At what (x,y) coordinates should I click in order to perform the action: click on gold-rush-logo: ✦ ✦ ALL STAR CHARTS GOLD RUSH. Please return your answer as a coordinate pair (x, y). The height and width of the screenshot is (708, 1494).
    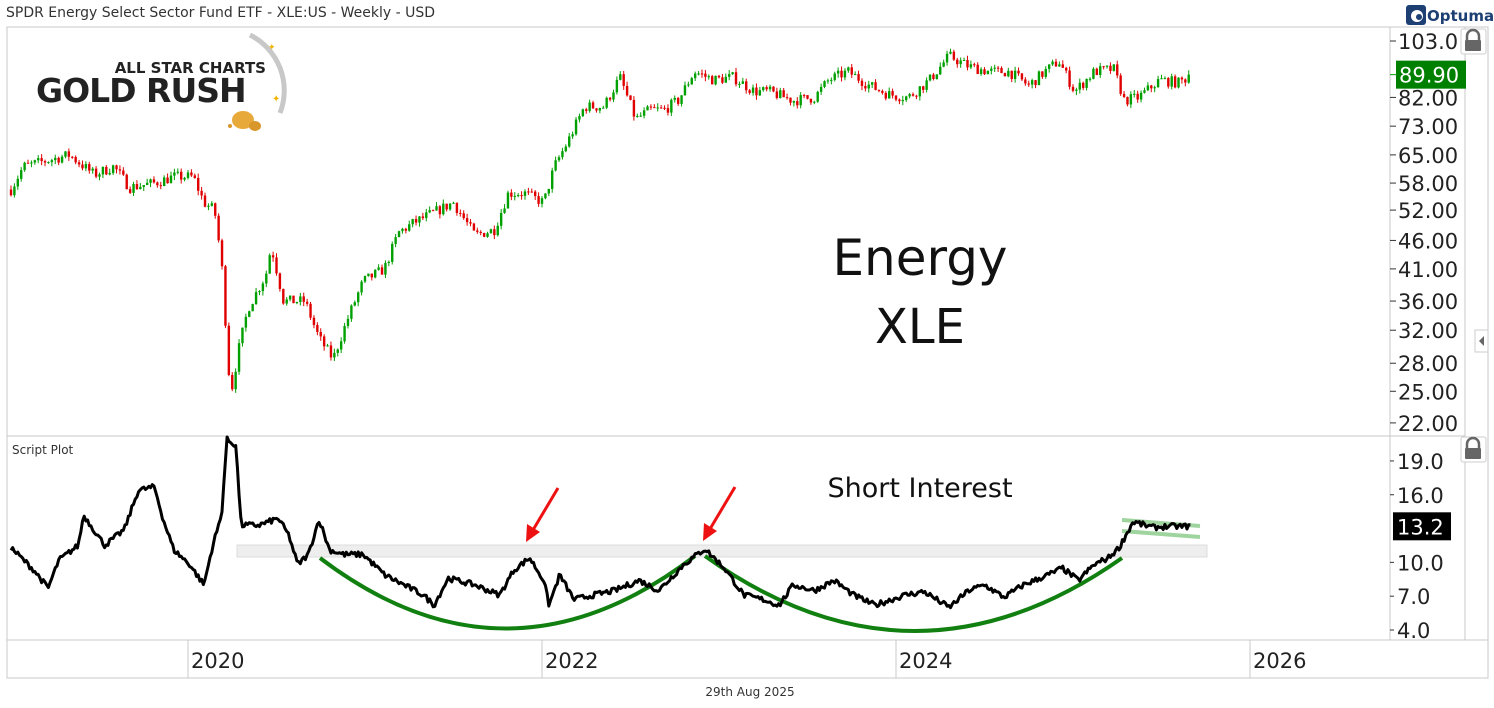
    Looking at the image, I should click on (161, 81).